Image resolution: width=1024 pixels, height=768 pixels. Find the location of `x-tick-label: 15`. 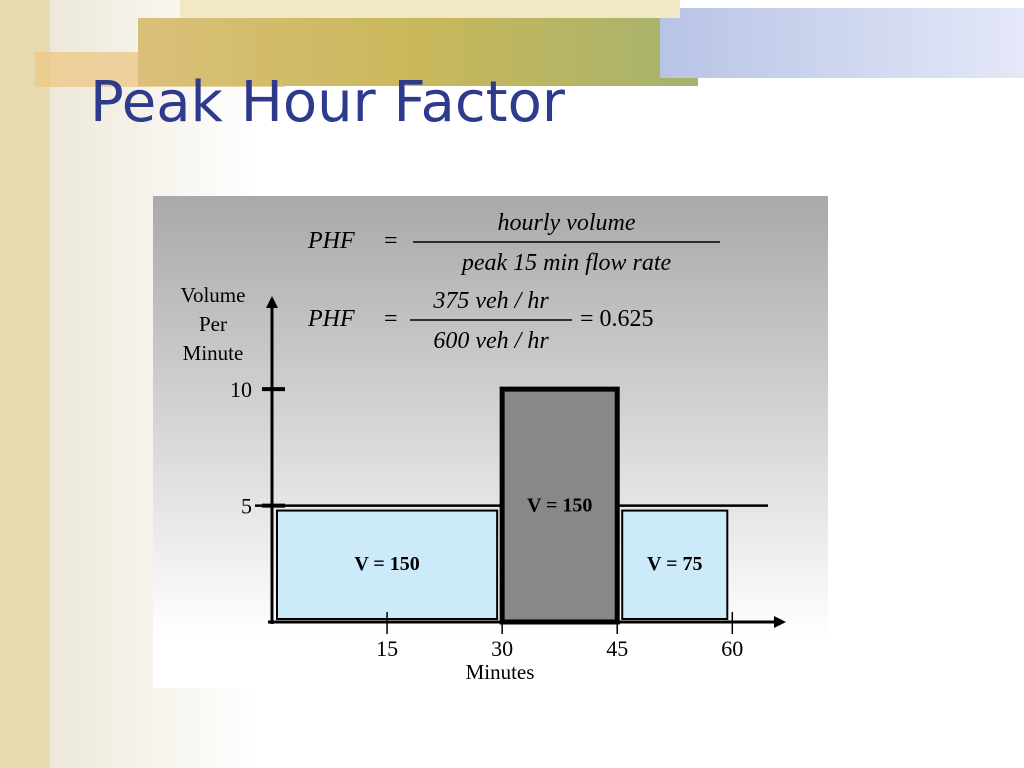

x-tick-label: 15 is located at coordinates (387, 648).